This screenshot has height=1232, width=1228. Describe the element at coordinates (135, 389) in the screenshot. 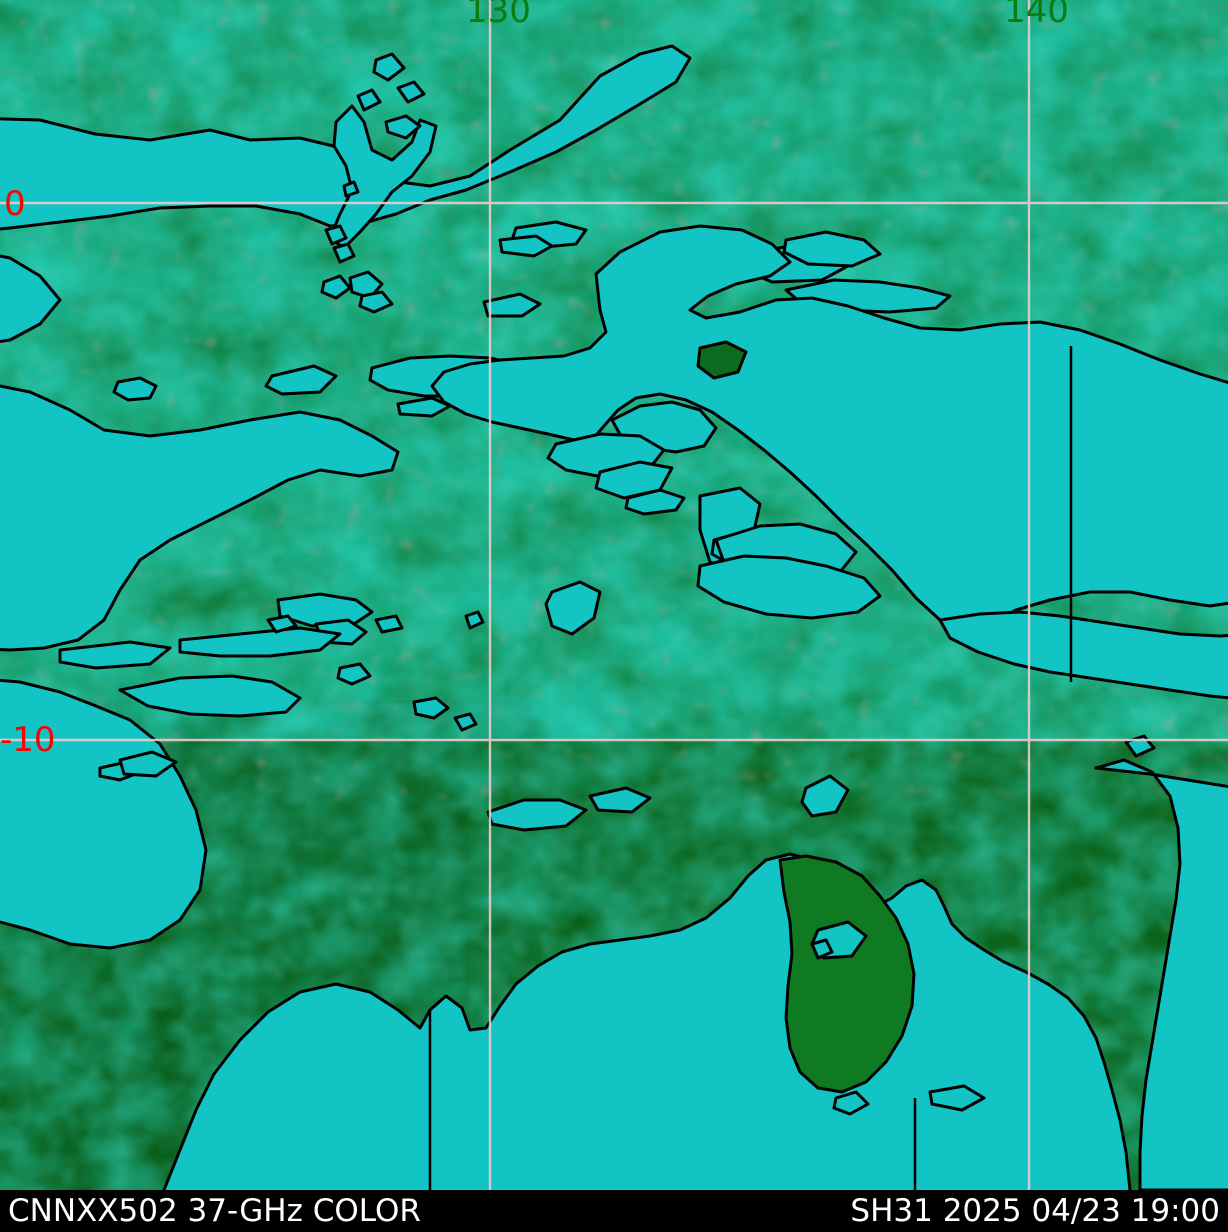

I see `land-island-sula-a` at that location.